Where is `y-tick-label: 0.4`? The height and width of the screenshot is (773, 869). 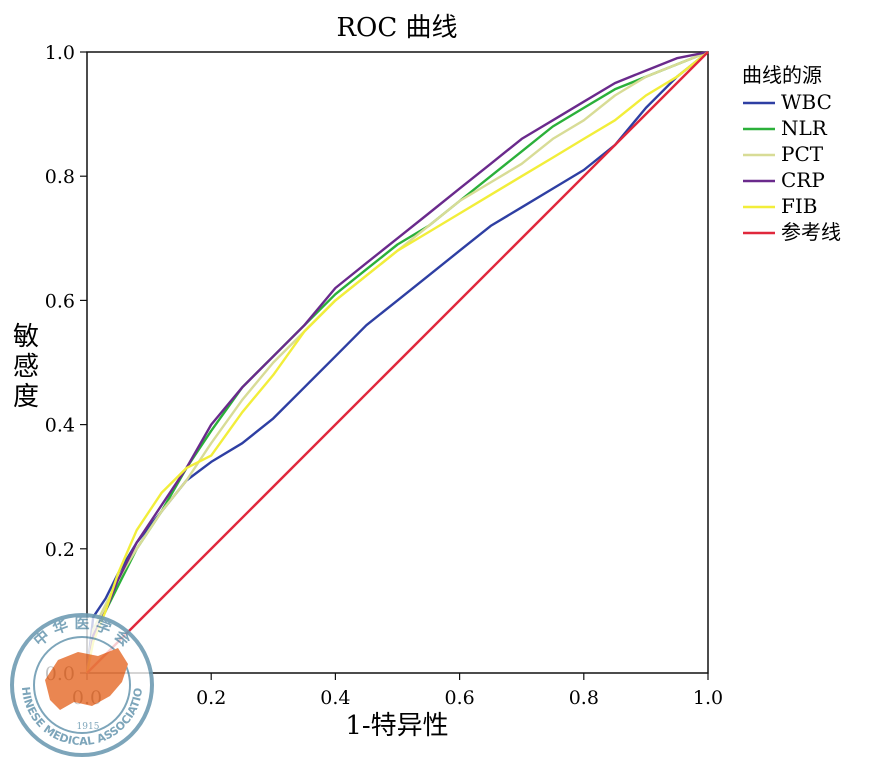 y-tick-label: 0.4 is located at coordinates (60, 426).